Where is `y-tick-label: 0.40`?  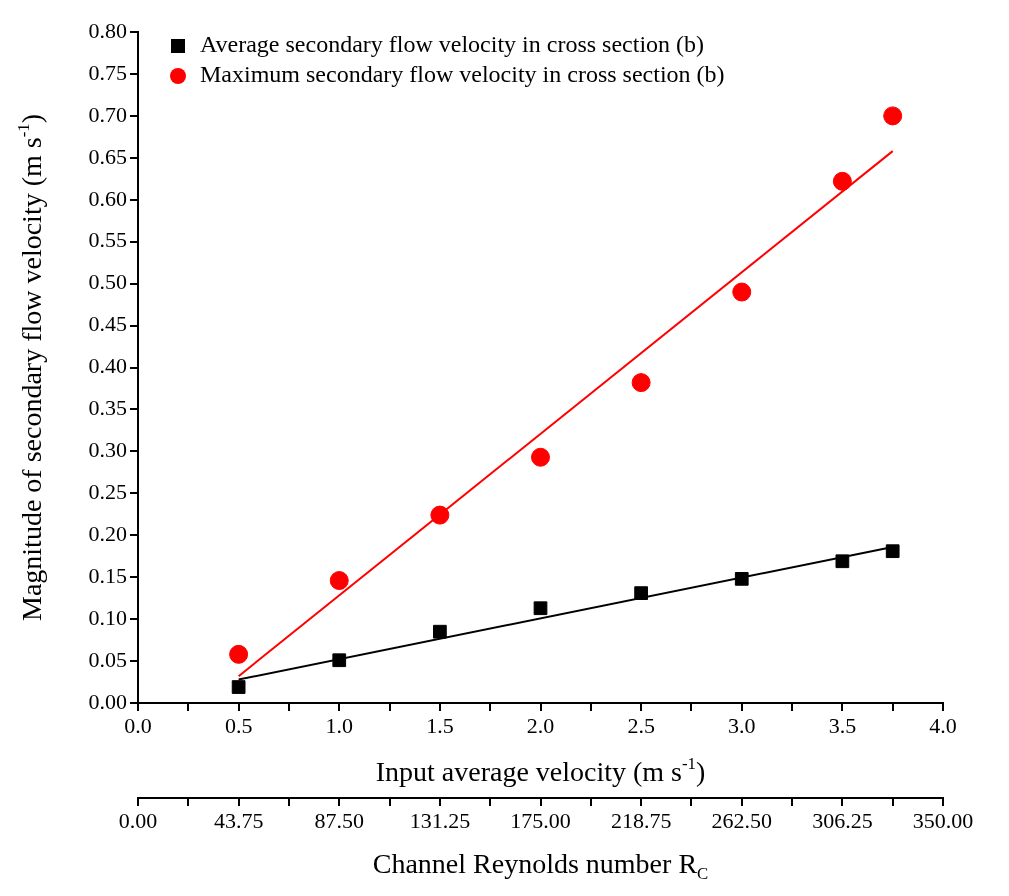 y-tick-label: 0.40 is located at coordinates (107, 366).